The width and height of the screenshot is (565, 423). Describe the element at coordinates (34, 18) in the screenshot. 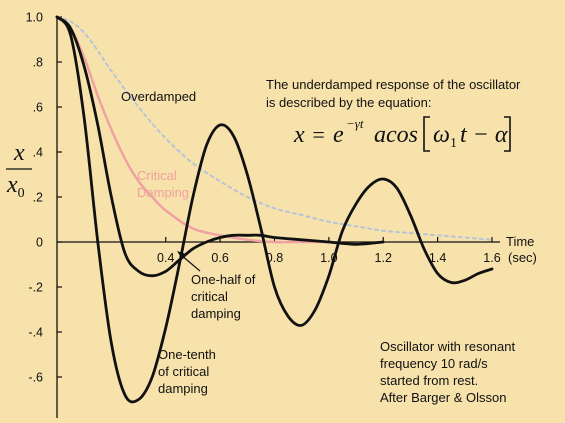

I see `y-tick-label: 1.0` at that location.